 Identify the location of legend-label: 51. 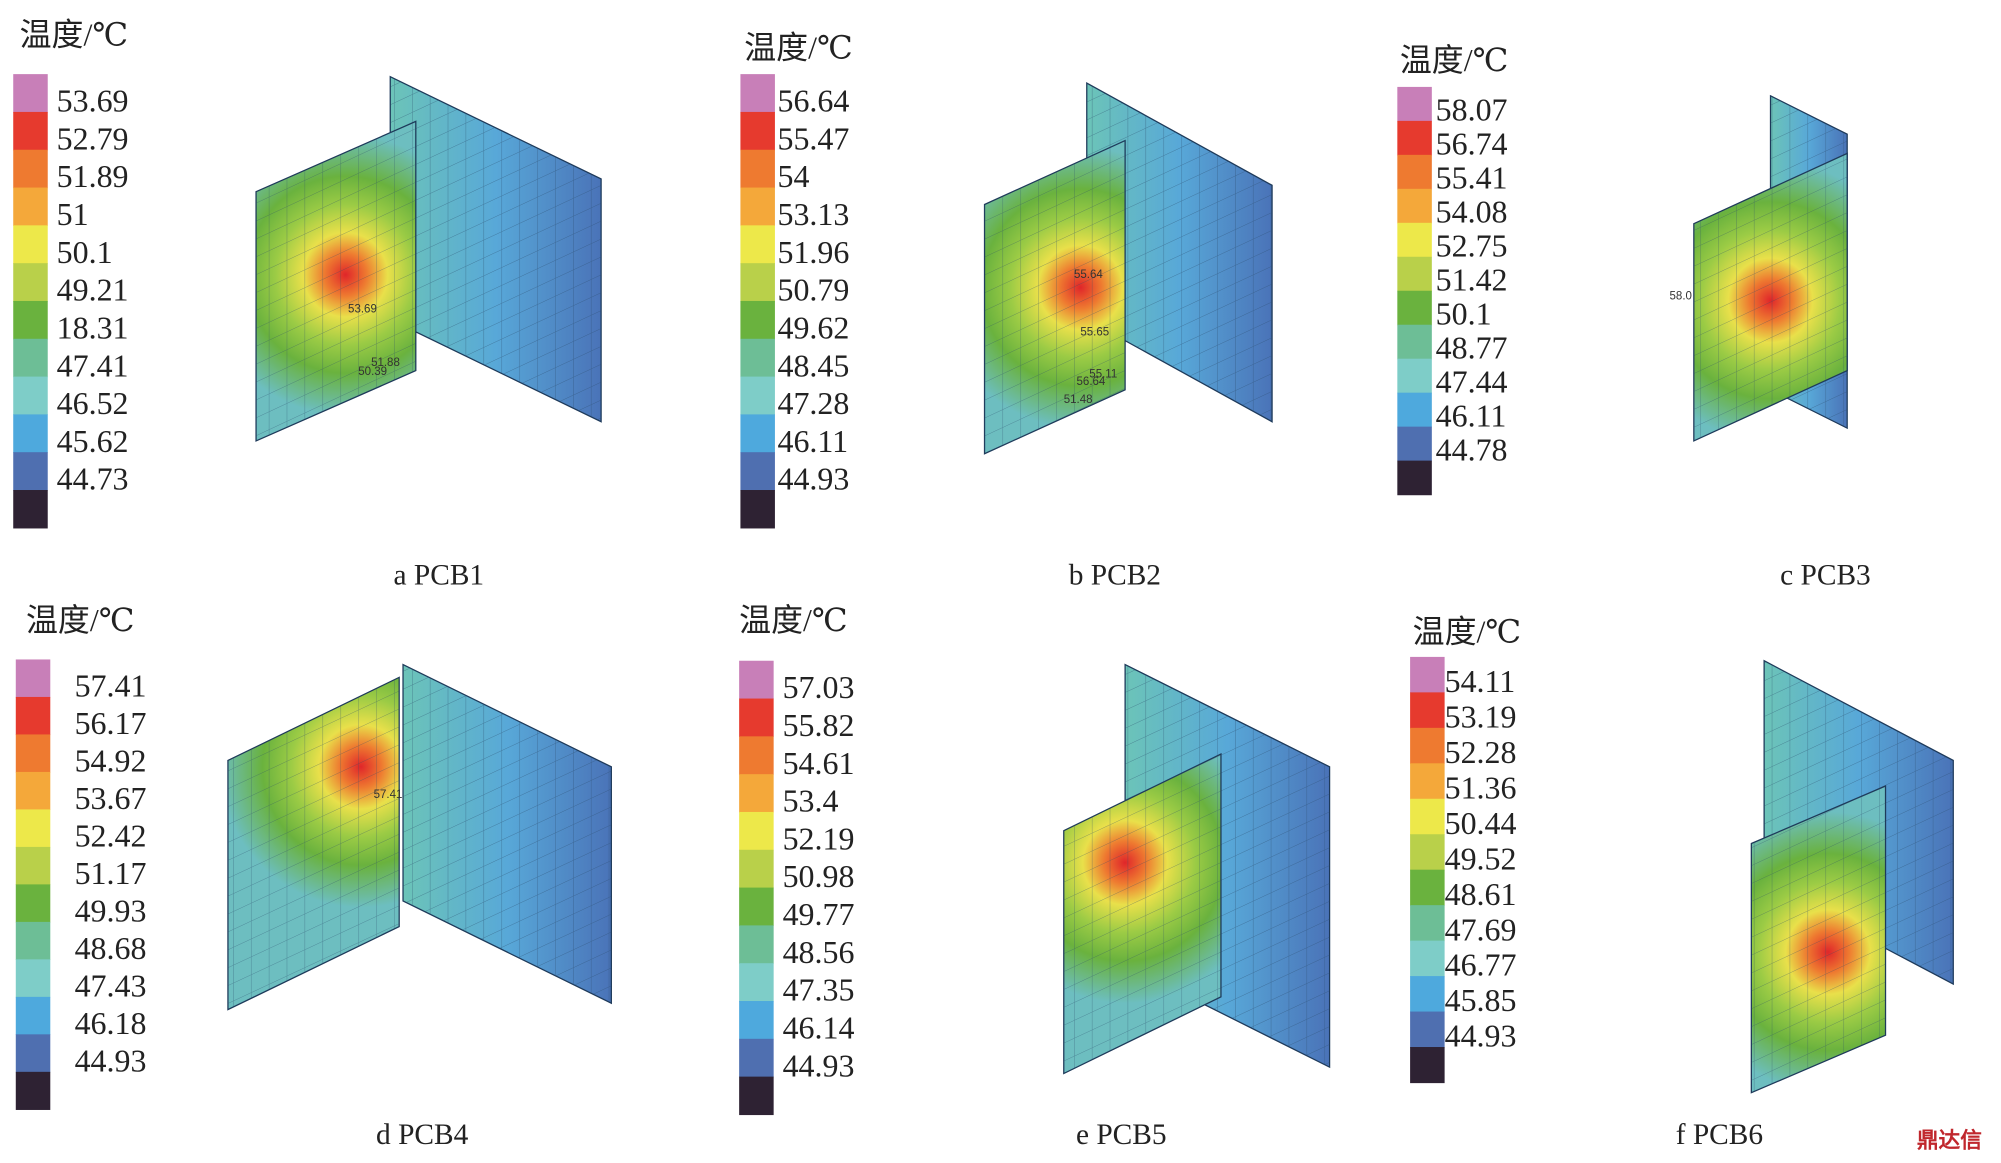
(73, 214).